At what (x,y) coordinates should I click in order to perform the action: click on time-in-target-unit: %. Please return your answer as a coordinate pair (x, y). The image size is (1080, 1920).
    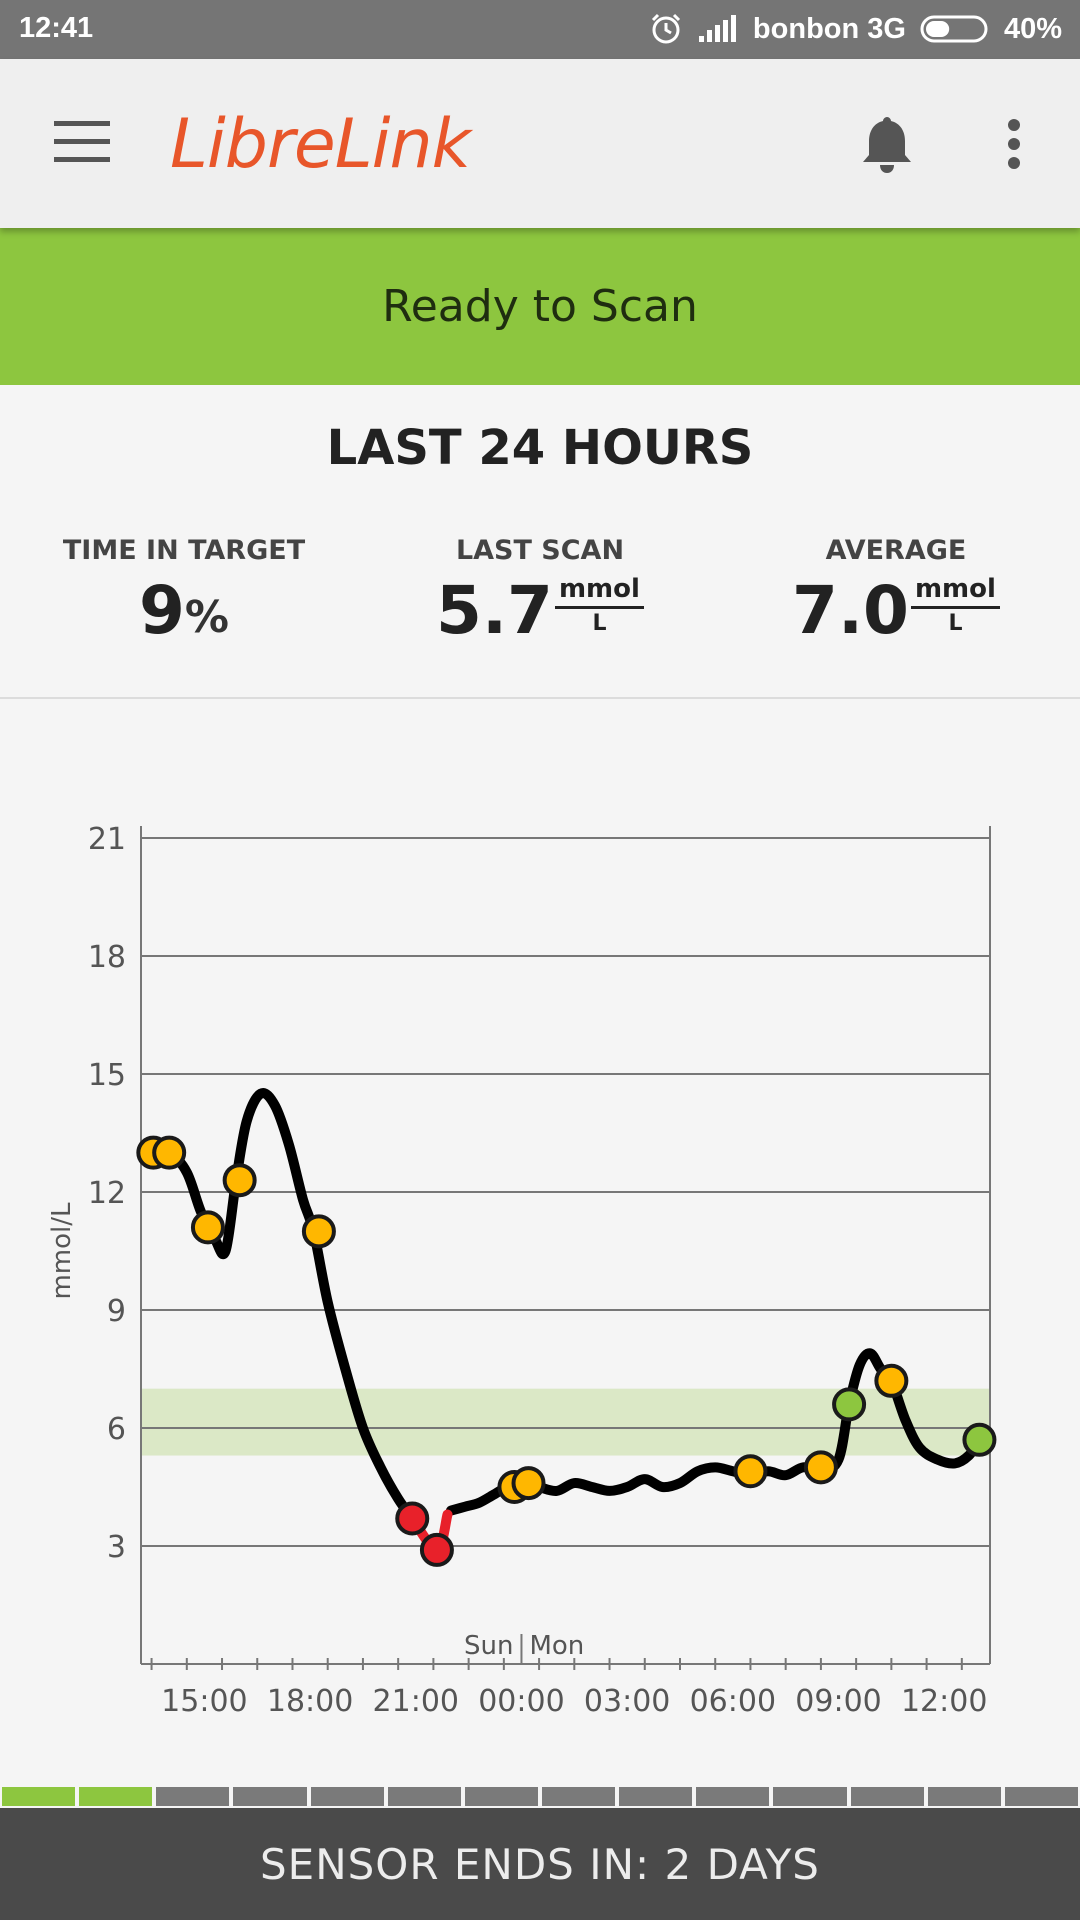
    Looking at the image, I should click on (207, 617).